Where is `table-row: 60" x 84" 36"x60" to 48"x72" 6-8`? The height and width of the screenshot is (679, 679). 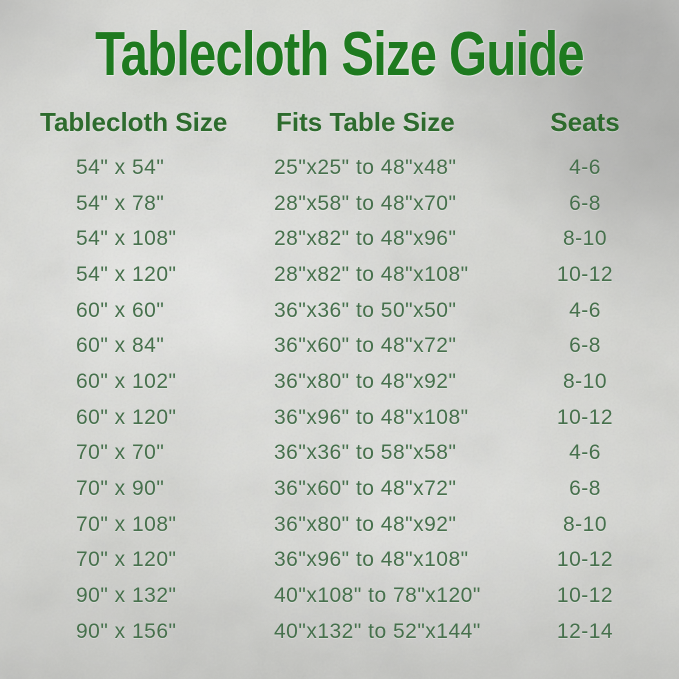 table-row: 60" x 84" 36"x60" to 48"x72" 6-8 is located at coordinates (350, 346).